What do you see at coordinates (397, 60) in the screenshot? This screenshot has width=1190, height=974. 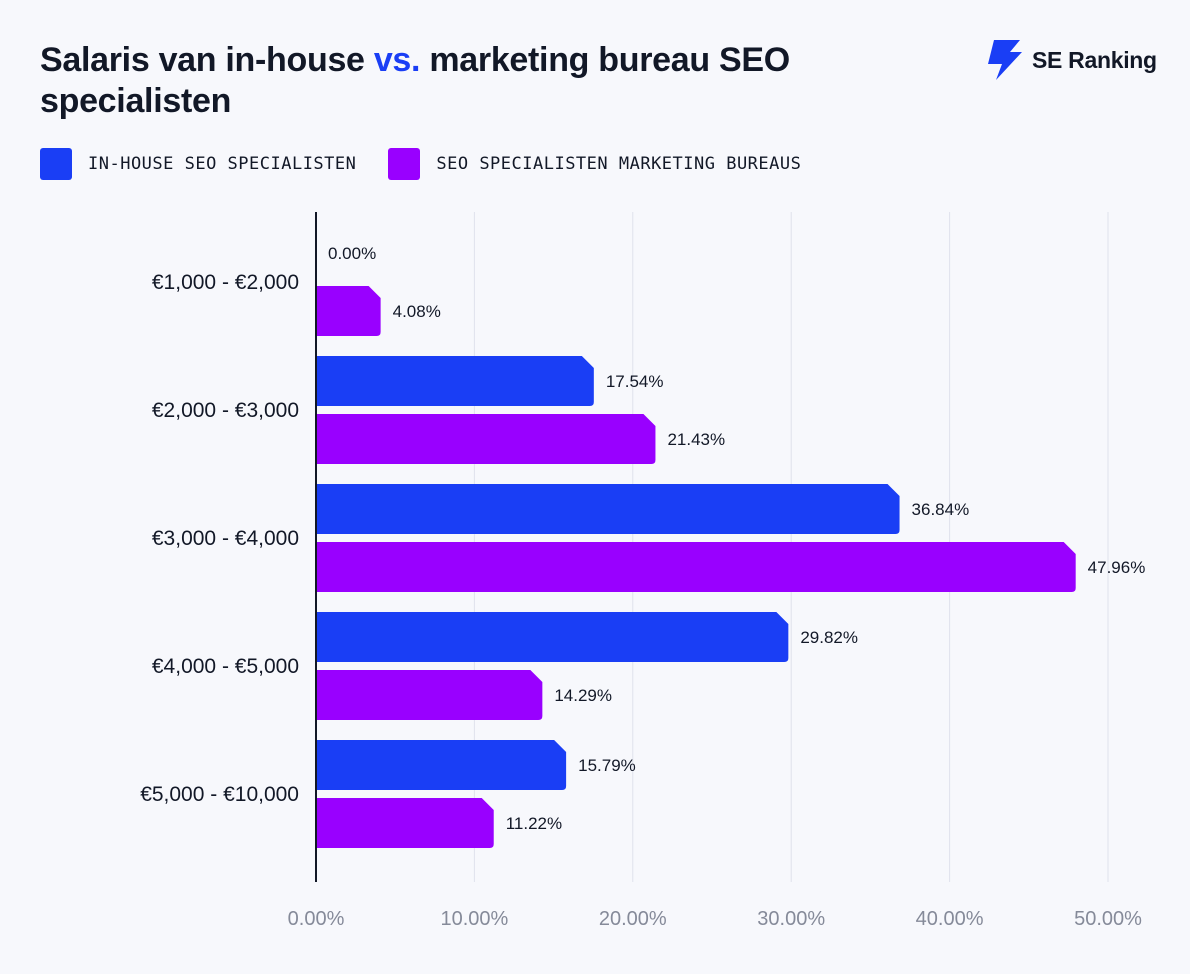 I see `title-accent: vs.` at bounding box center [397, 60].